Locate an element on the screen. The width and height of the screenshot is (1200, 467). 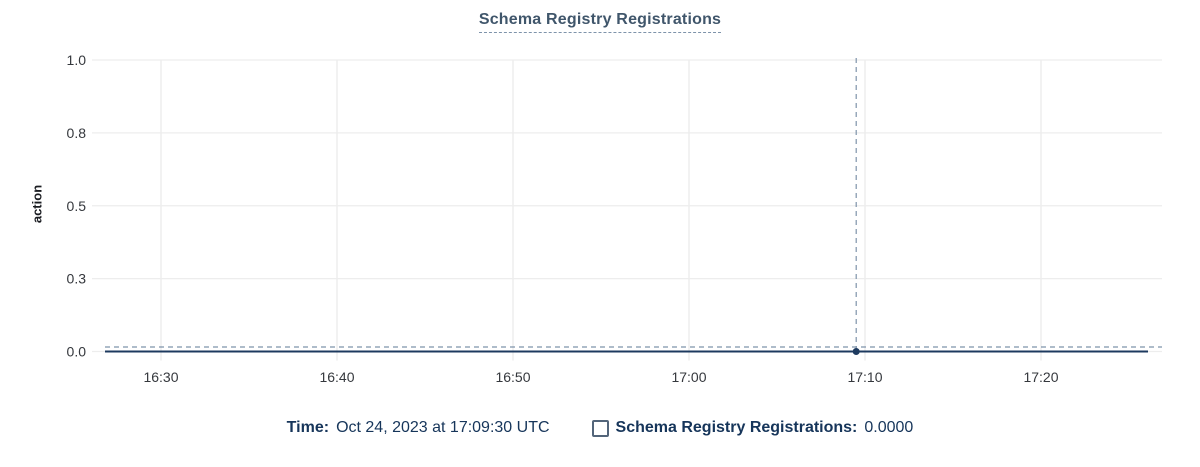
y-tick-label: 0.5 is located at coordinates (77, 206).